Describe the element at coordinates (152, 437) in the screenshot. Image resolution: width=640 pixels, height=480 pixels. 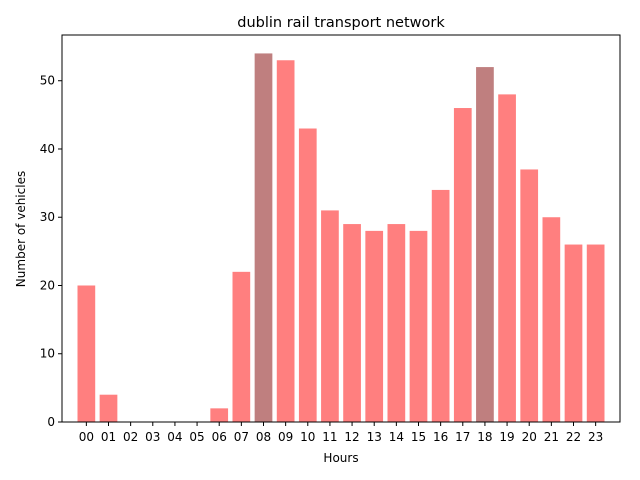
I see `x-tick-label: 03` at that location.